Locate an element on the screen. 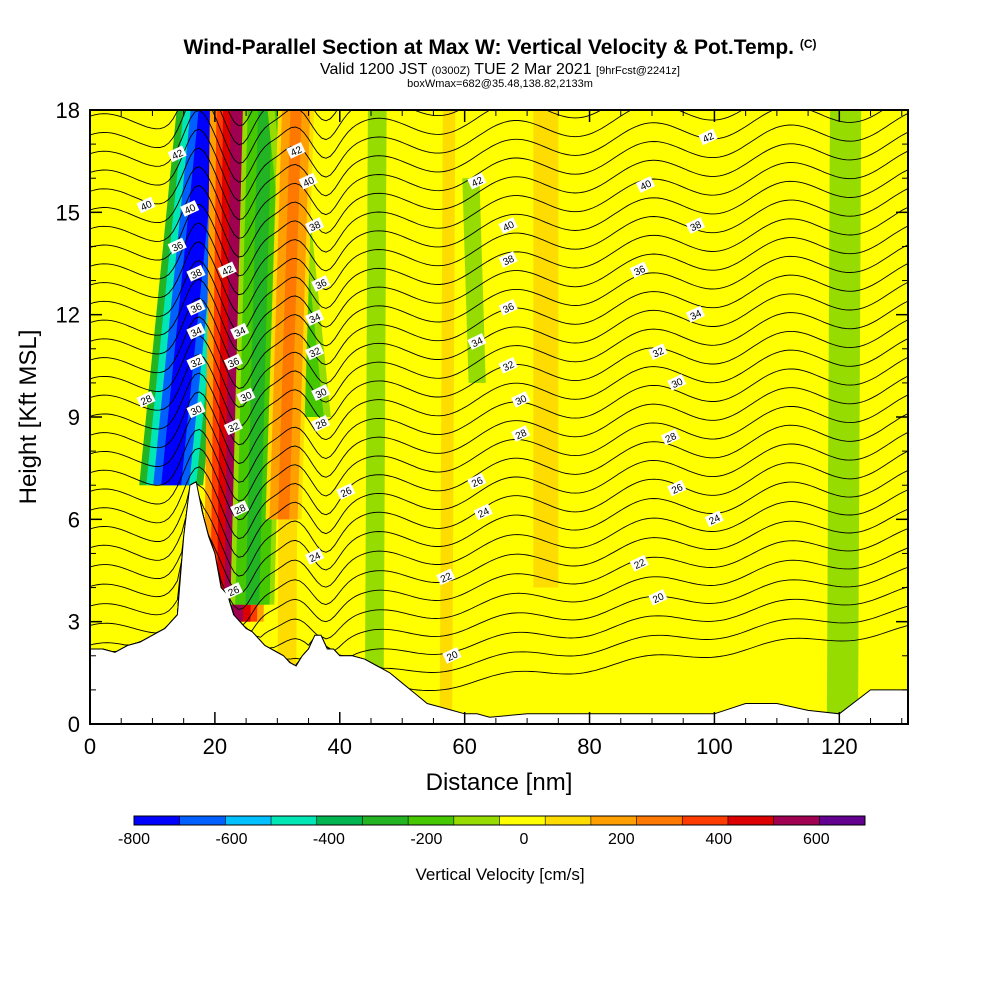  x-tick-label: 100 is located at coordinates (714, 746).